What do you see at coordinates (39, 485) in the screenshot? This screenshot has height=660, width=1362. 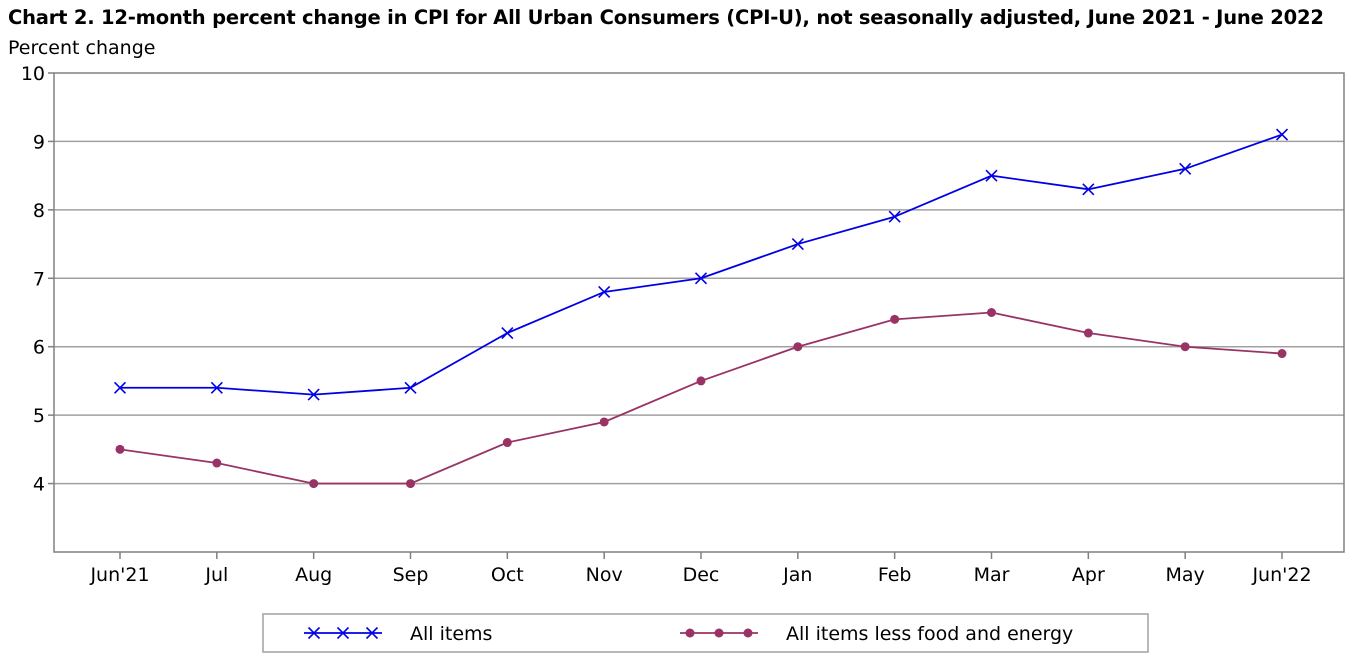 I see `y-tick-label: 4` at bounding box center [39, 485].